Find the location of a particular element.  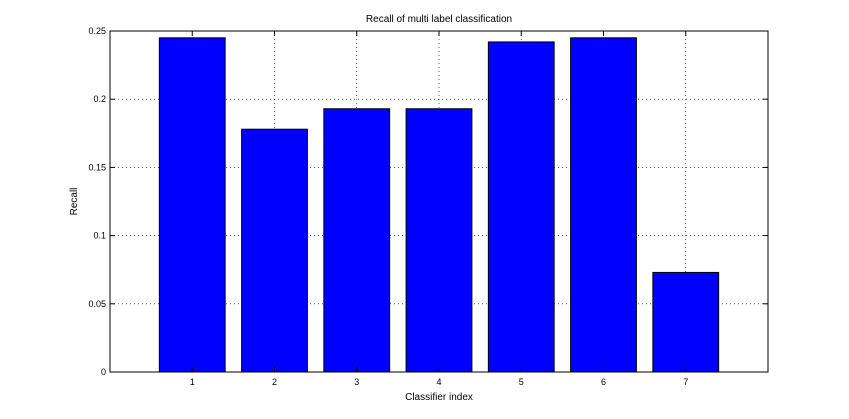

x-tick-label: 7 is located at coordinates (685, 382).